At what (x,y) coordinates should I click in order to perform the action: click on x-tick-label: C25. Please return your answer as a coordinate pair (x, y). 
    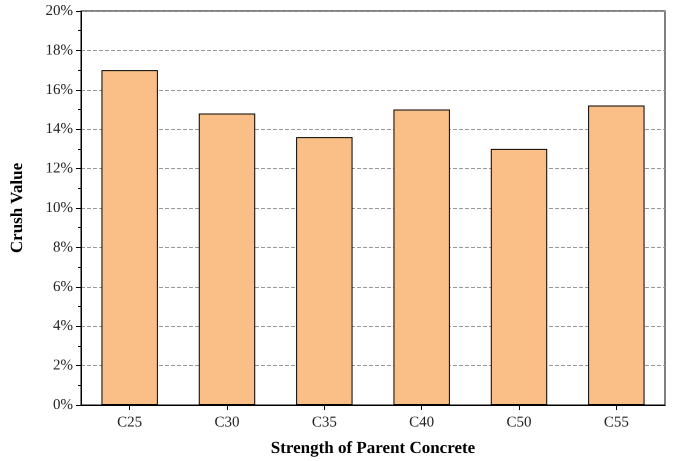
    Looking at the image, I should click on (129, 422).